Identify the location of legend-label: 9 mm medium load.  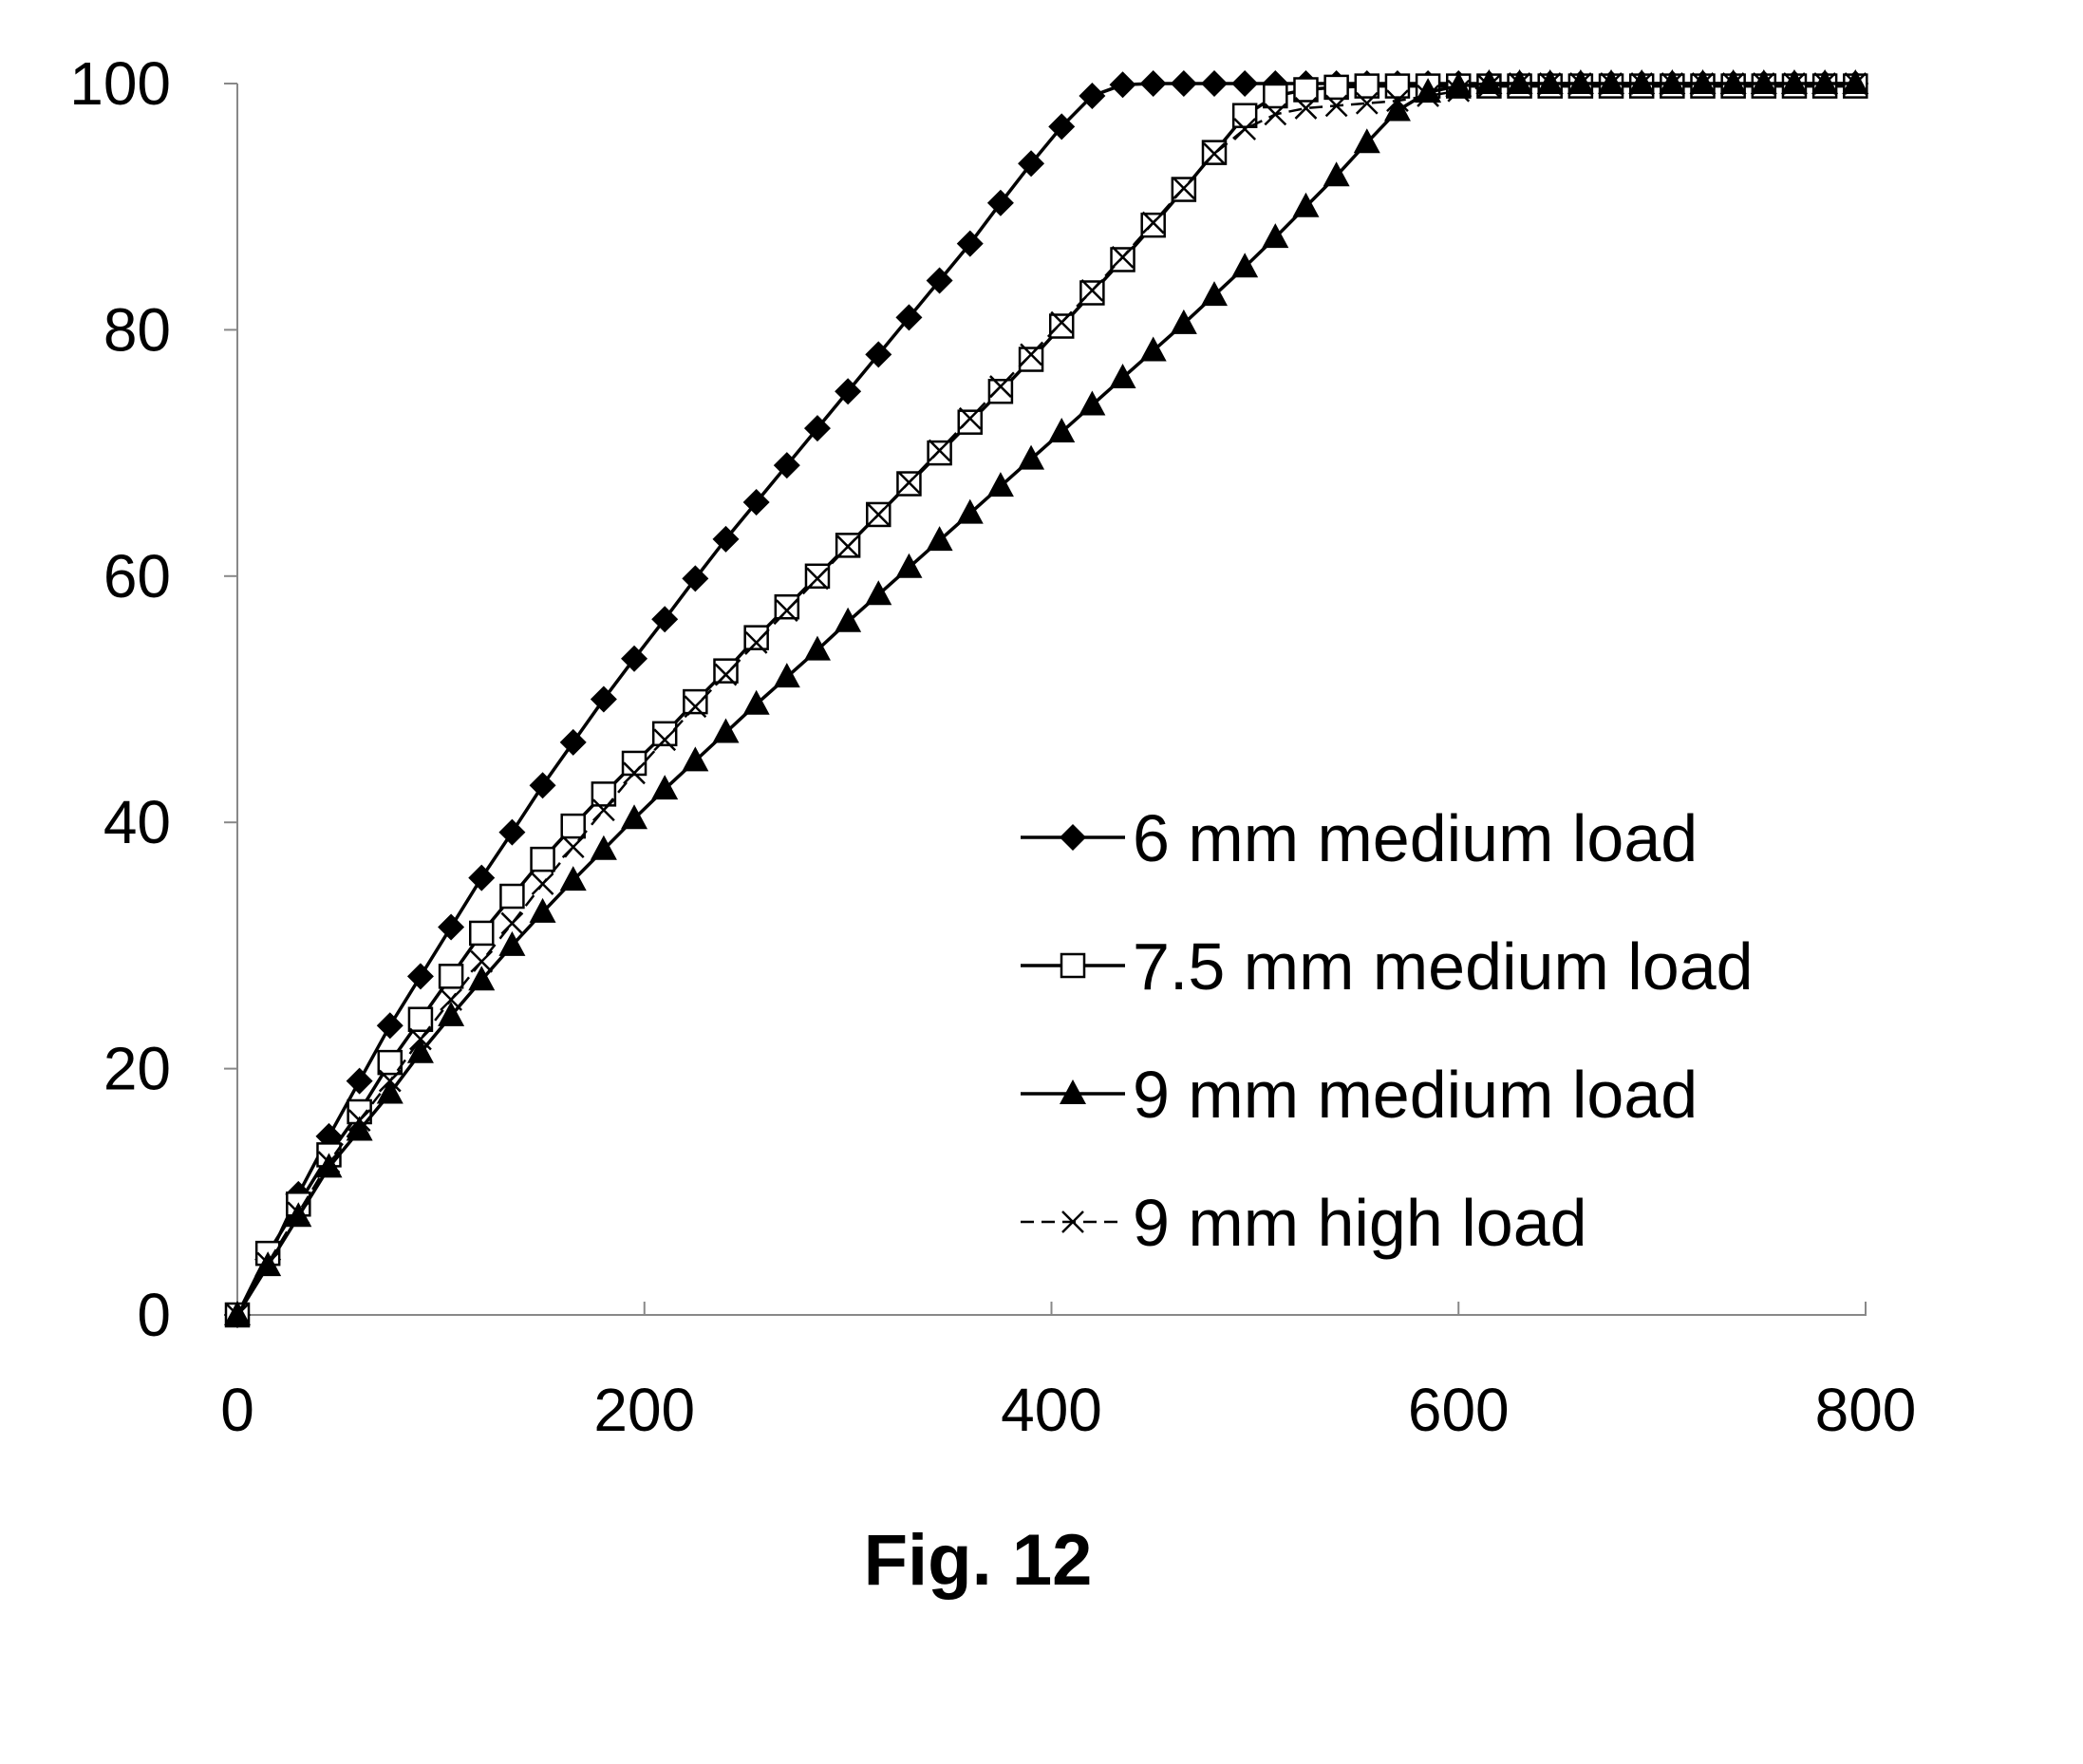
(1415, 1095).